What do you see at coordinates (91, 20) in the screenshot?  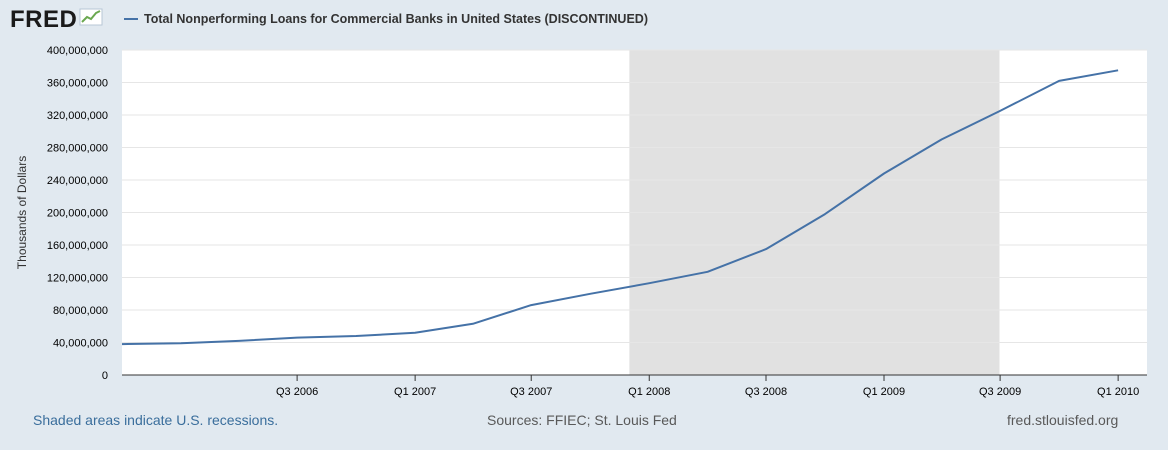 I see `chart-line-icon` at bounding box center [91, 20].